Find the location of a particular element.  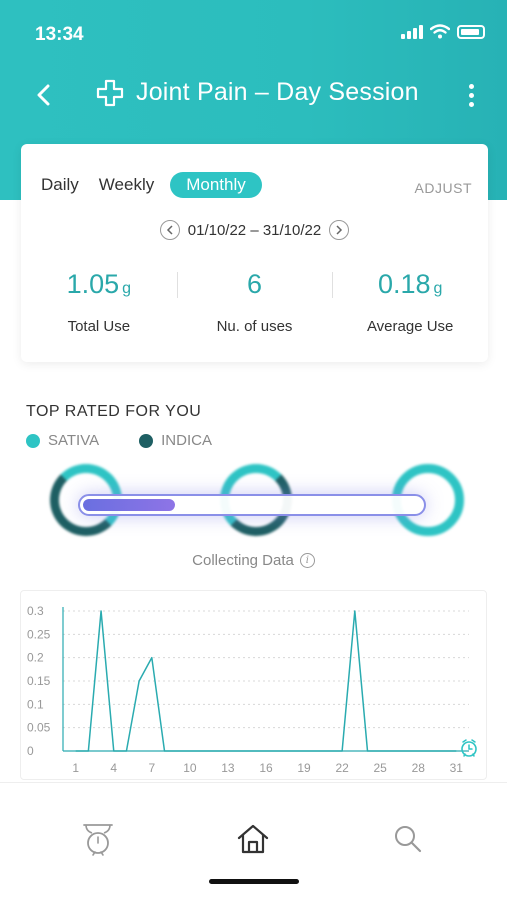

next-period-button is located at coordinates (339, 230).